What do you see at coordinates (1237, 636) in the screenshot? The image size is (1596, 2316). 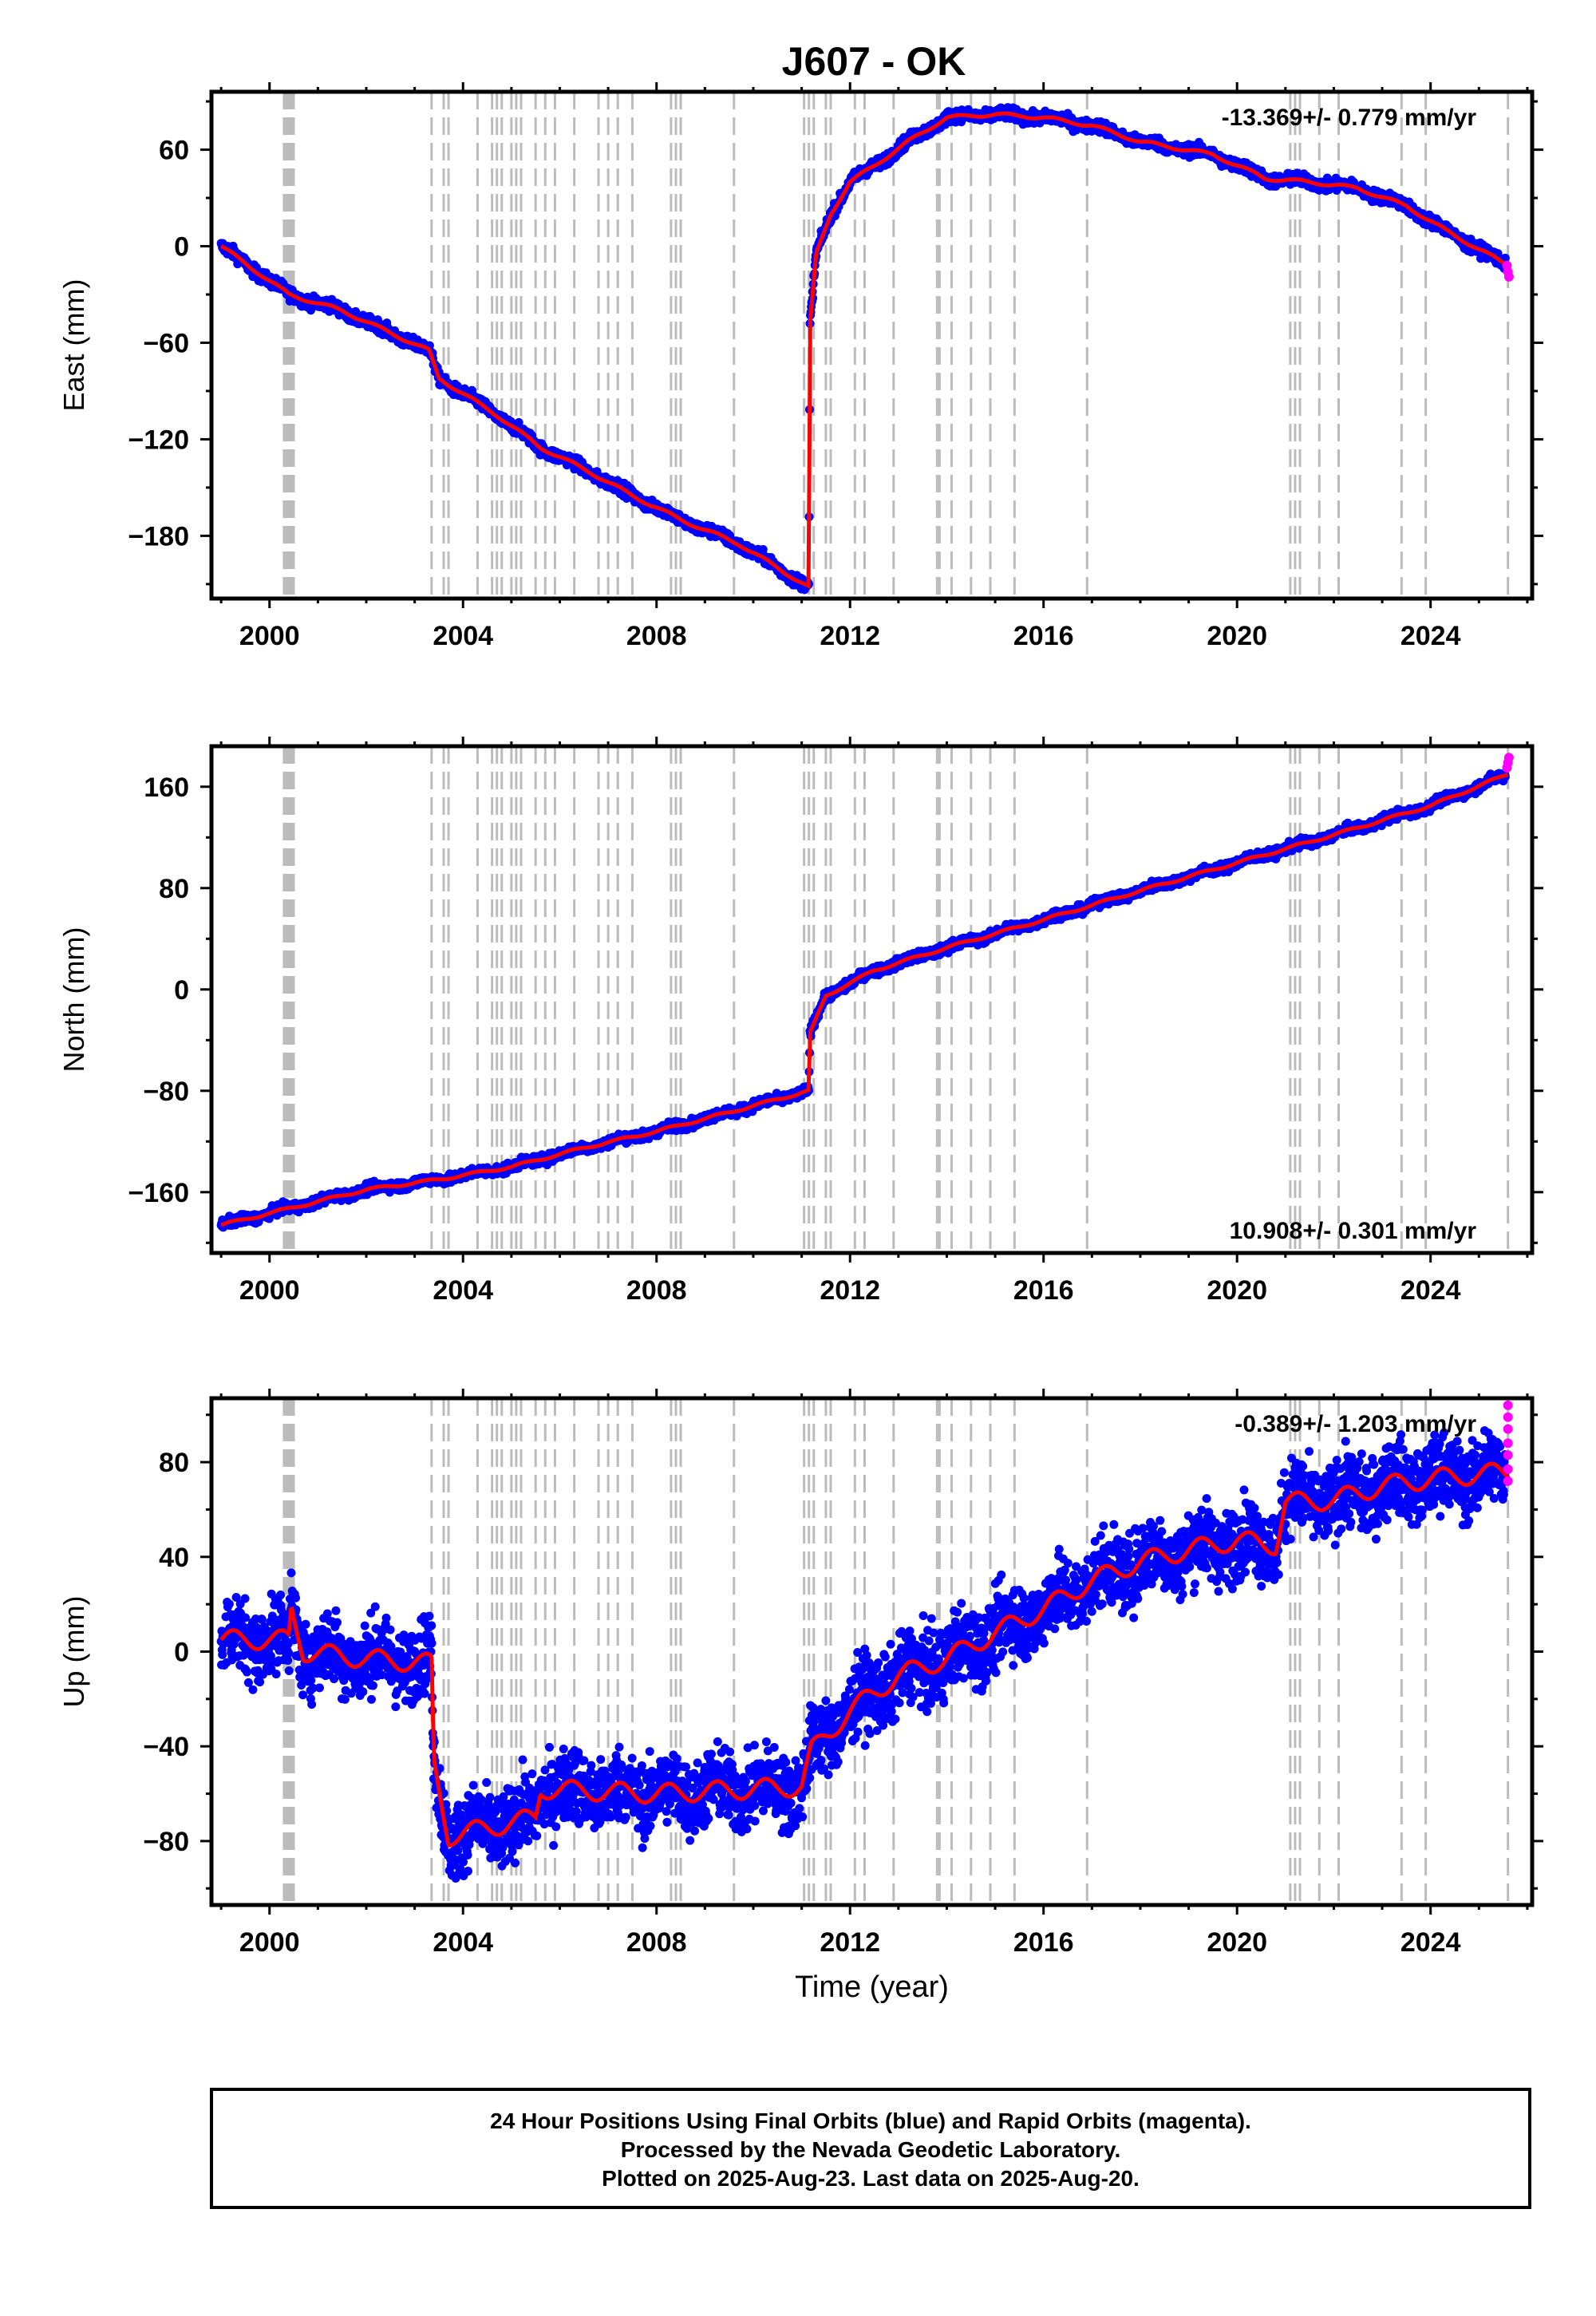 I see `x-tick-label: 2020` at bounding box center [1237, 636].